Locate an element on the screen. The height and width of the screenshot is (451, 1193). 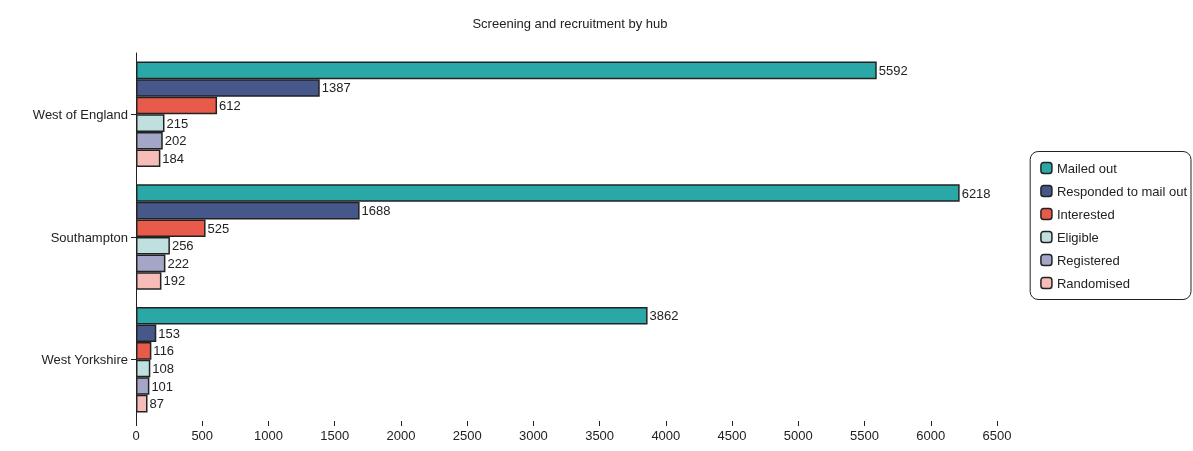
data-label: 612 is located at coordinates (230, 106).